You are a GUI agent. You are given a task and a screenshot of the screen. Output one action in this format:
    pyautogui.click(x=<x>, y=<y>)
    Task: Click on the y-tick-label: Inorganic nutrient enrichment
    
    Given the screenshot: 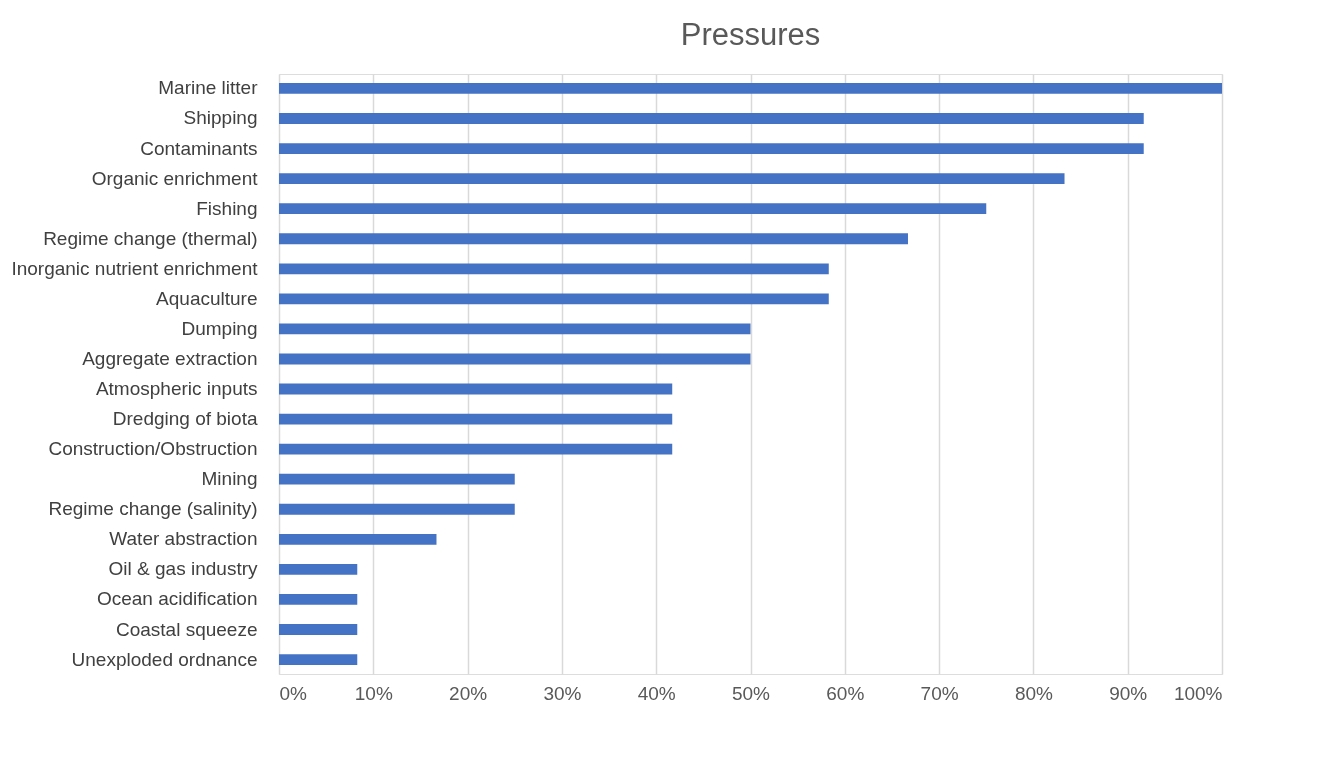 What is the action you would take?
    pyautogui.click(x=135, y=268)
    